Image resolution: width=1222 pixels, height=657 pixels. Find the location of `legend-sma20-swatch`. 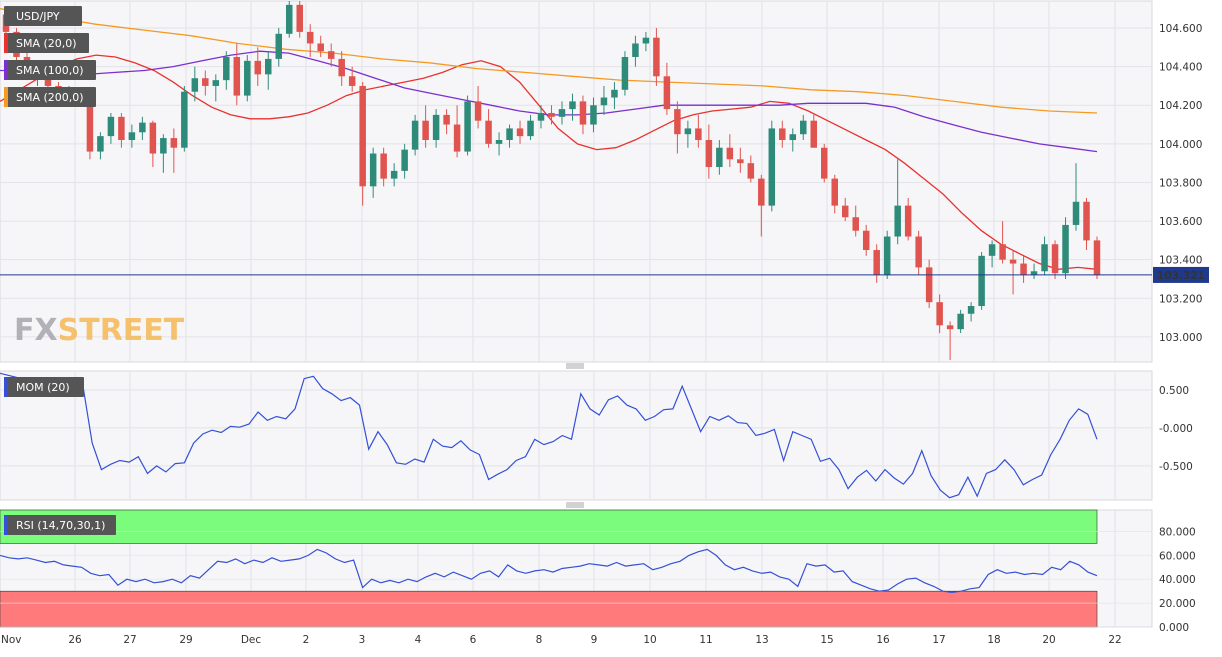

legend-sma20-swatch is located at coordinates (6, 43).